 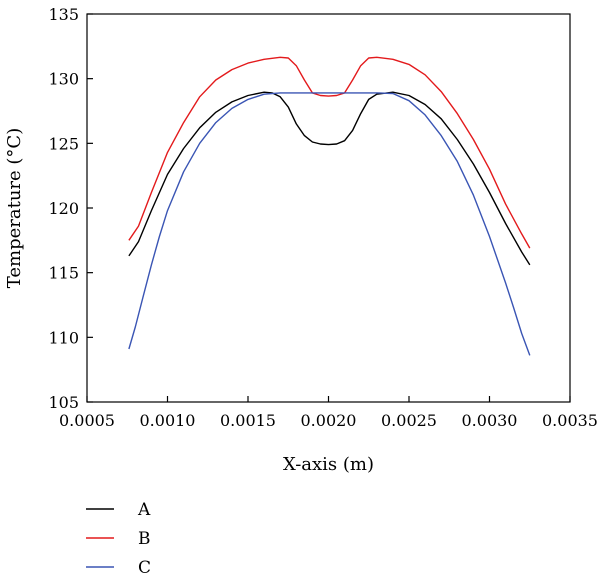 I want to click on y-tick-label: 120, so click(x=63, y=208).